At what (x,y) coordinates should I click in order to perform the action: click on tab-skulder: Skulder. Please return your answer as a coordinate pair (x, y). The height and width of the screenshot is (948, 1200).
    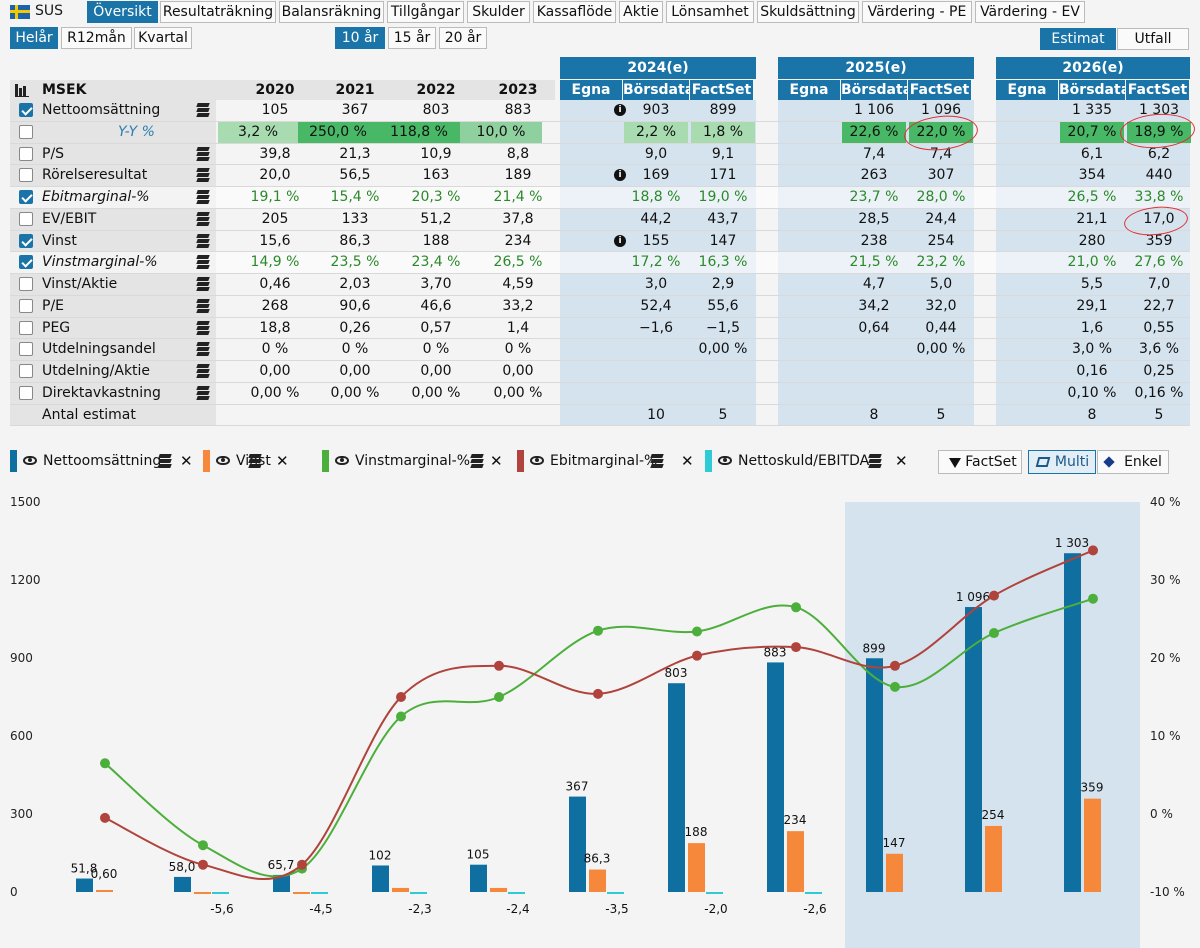
    Looking at the image, I should click on (498, 12).